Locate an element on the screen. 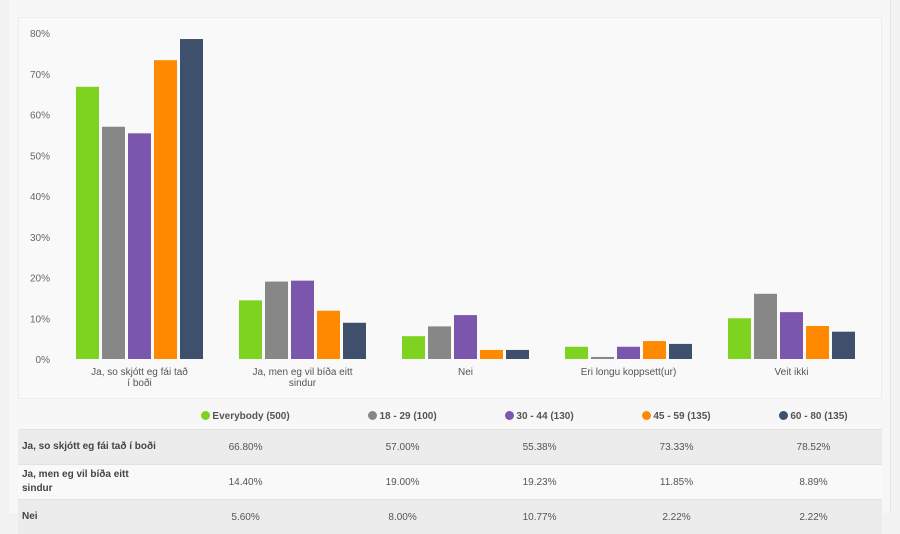 Image resolution: width=900 pixels, height=534 pixels. column-header-label: 30 - 44 (130) is located at coordinates (544, 416).